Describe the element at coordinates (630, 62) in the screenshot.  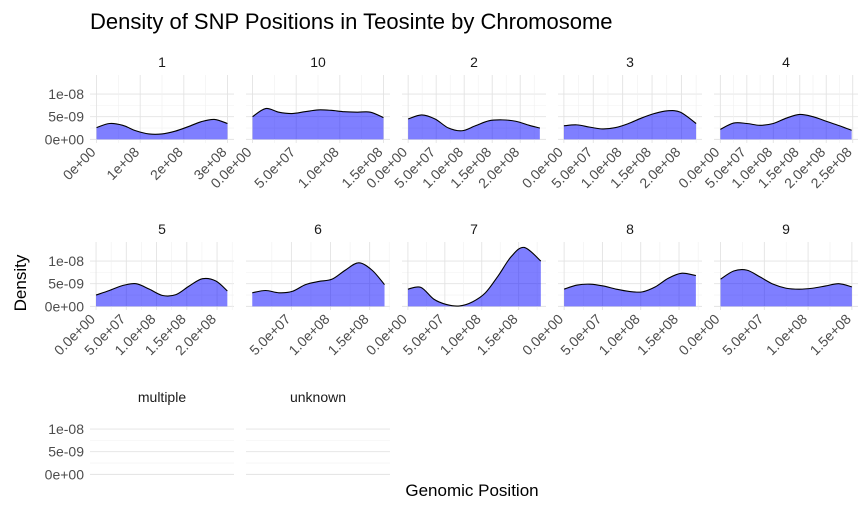
I see `facet-strip-label: 3` at that location.